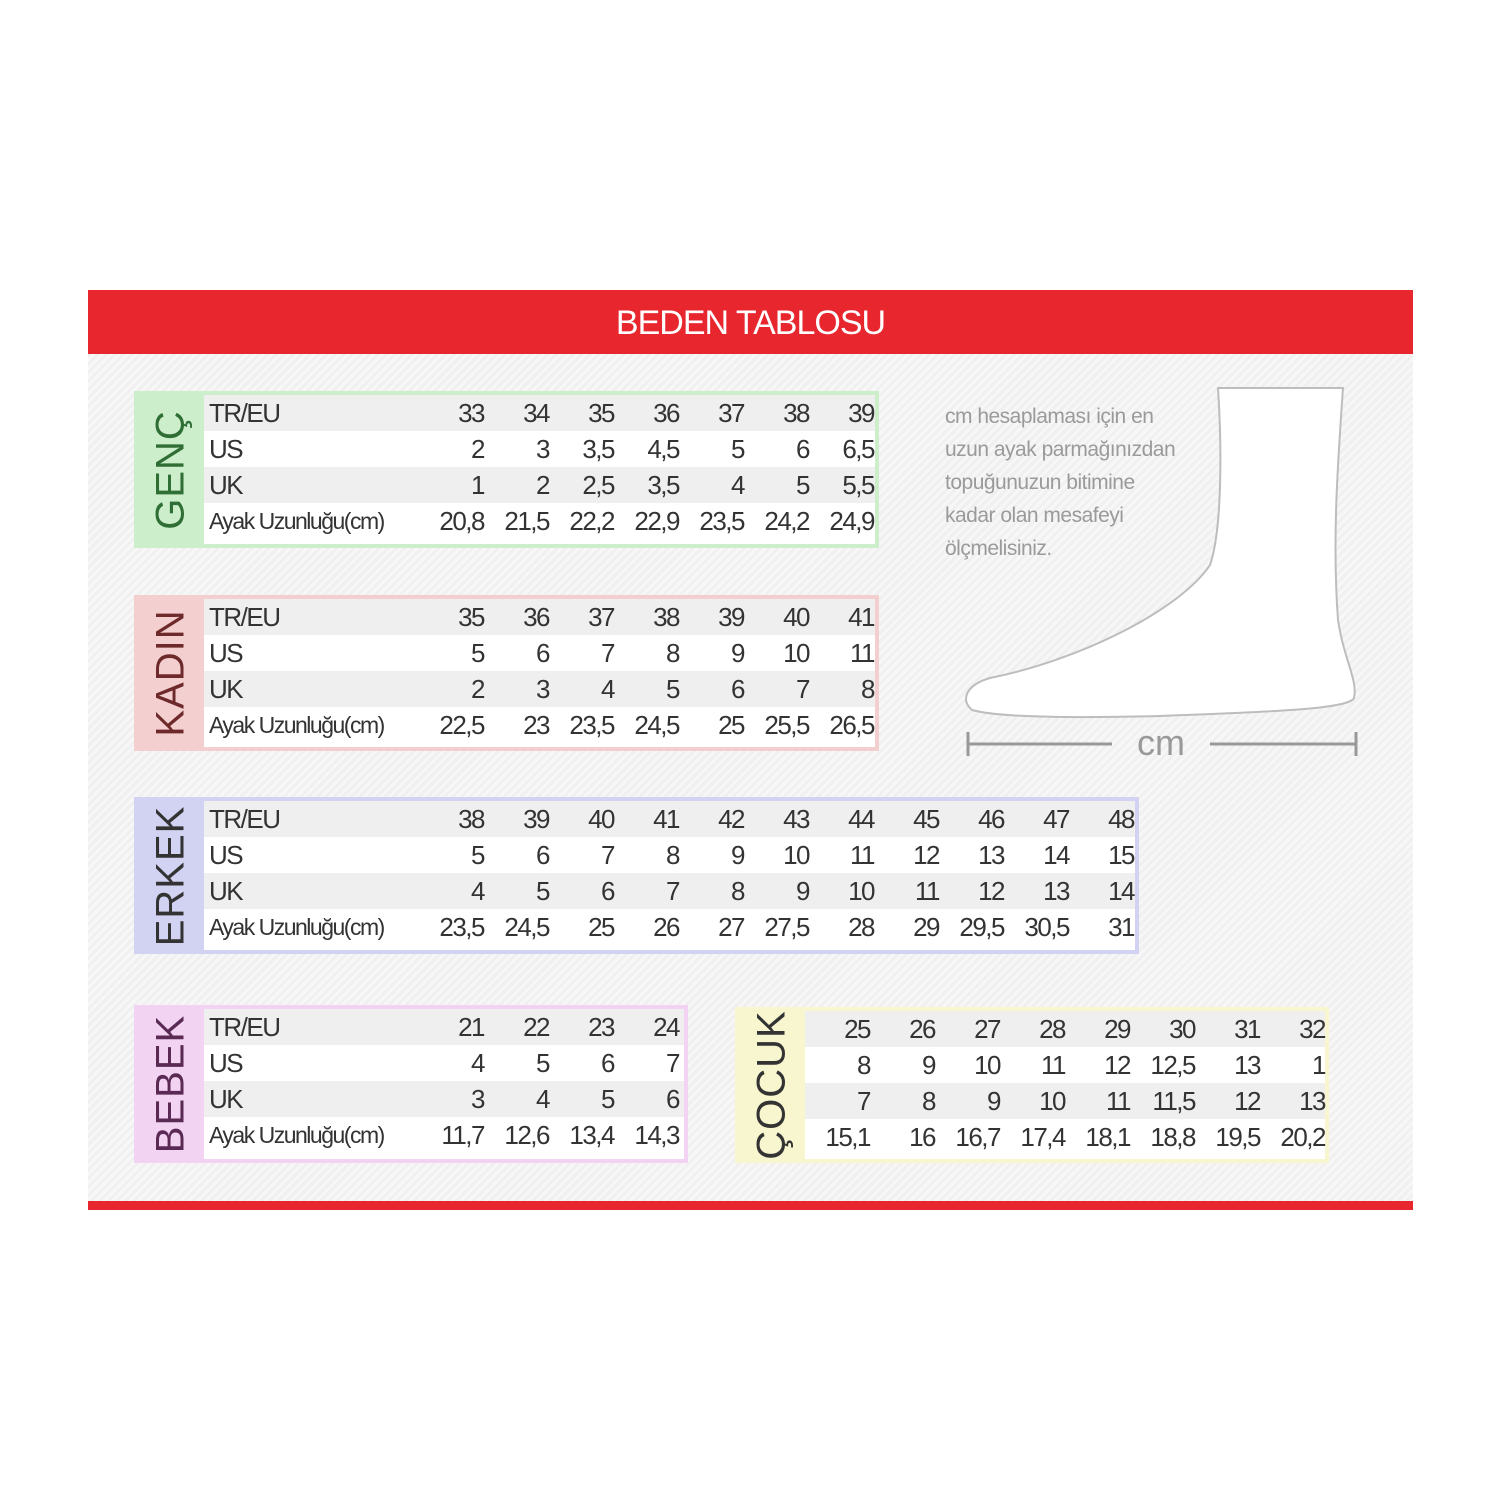 The image size is (1500, 1500). What do you see at coordinates (1238, 1136) in the screenshot?
I see `table-cell: 19,5` at bounding box center [1238, 1136].